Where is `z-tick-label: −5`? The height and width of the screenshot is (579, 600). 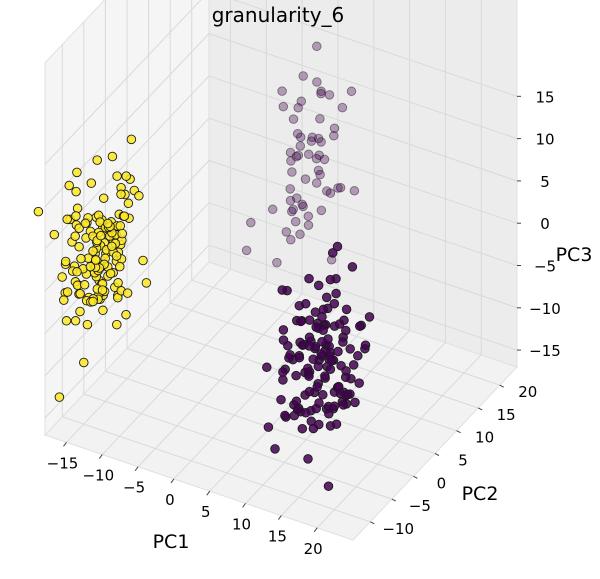 z-tick-label: −5 is located at coordinates (545, 267).